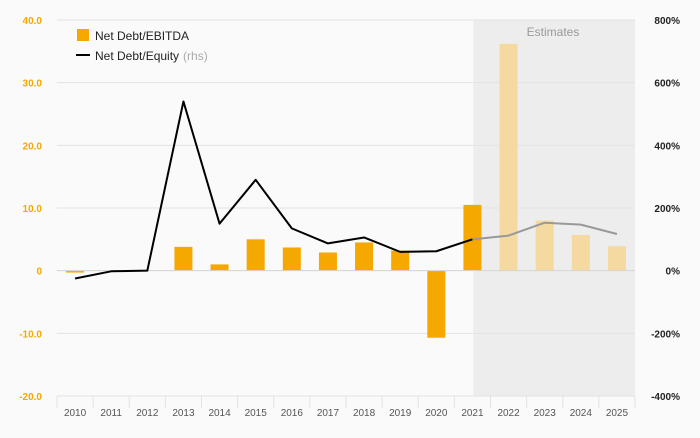 Image resolution: width=700 pixels, height=438 pixels. I want to click on bar-2019, so click(400, 260).